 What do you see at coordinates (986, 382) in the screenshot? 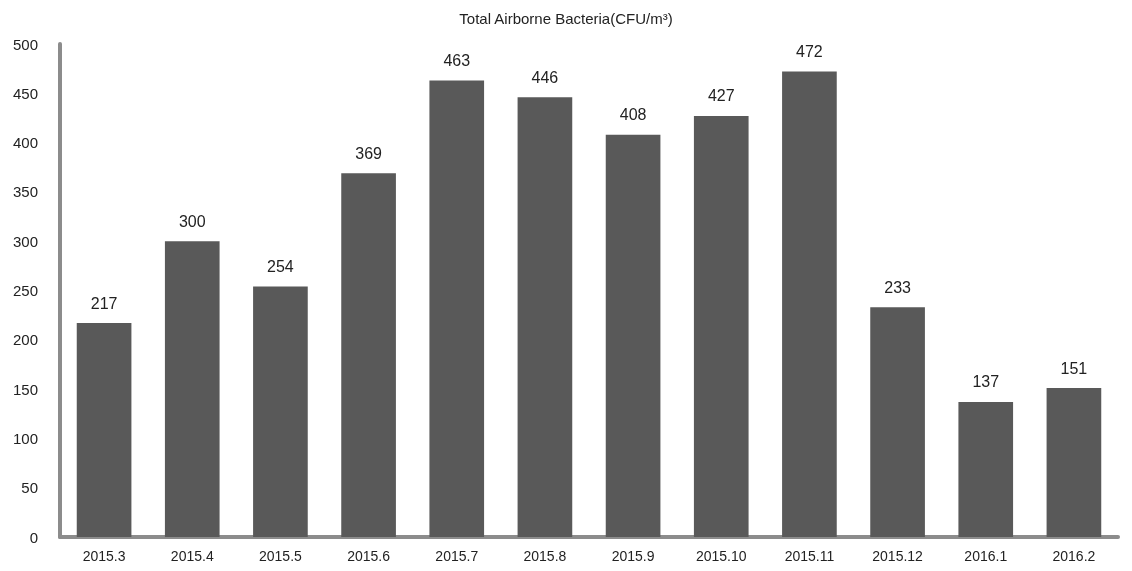
I see `data-label: 137` at bounding box center [986, 382].